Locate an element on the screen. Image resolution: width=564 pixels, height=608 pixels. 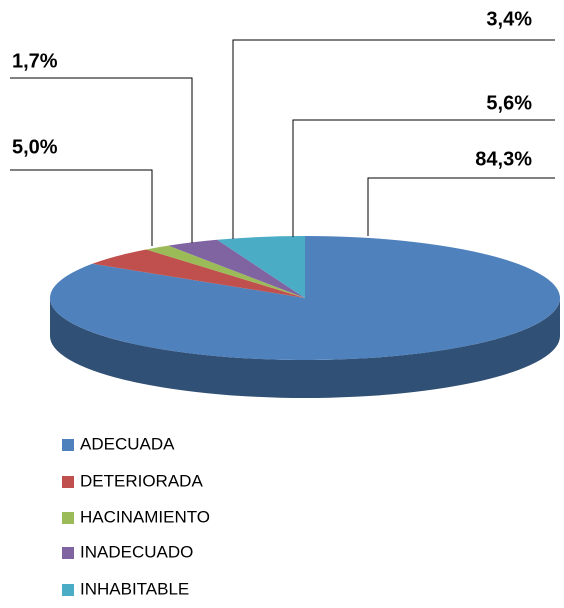
slice-side is located at coordinates (305, 348).